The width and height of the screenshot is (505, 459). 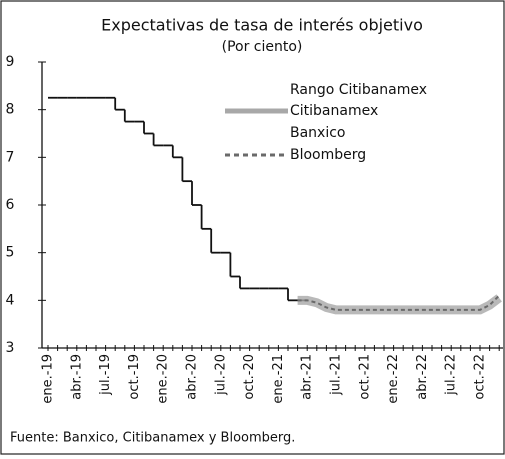 I want to click on x-tick-label: oct.-22, so click(x=480, y=377).